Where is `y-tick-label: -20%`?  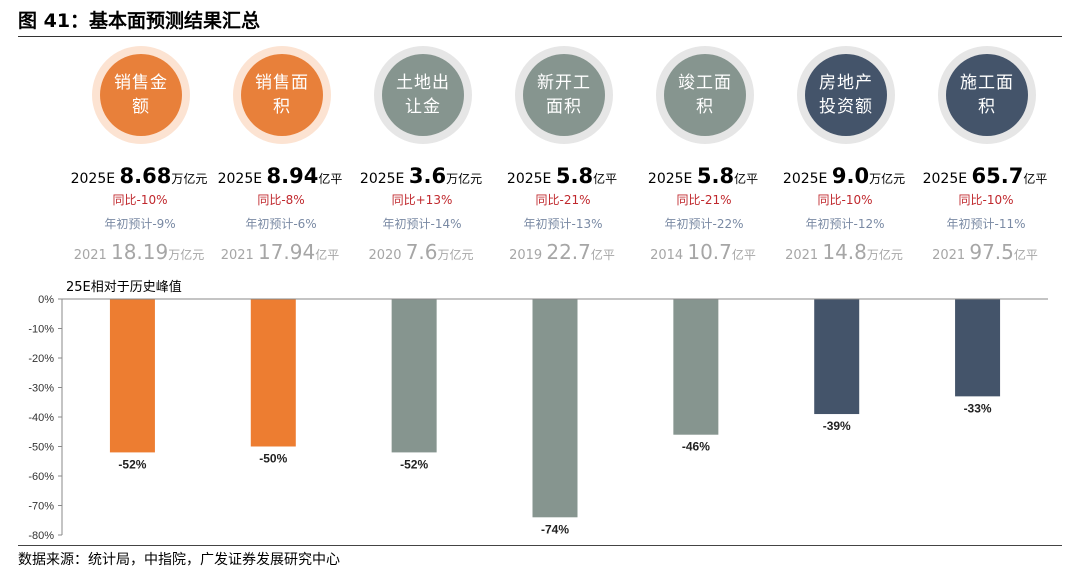 y-tick-label: -20% is located at coordinates (41, 359).